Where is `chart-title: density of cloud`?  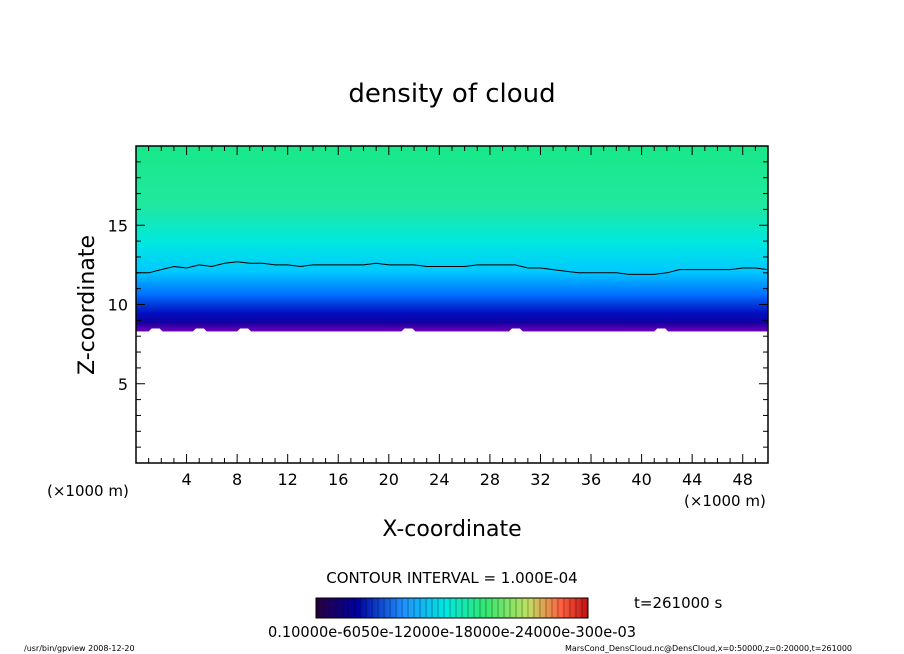
chart-title: density of cloud is located at coordinates (451, 94).